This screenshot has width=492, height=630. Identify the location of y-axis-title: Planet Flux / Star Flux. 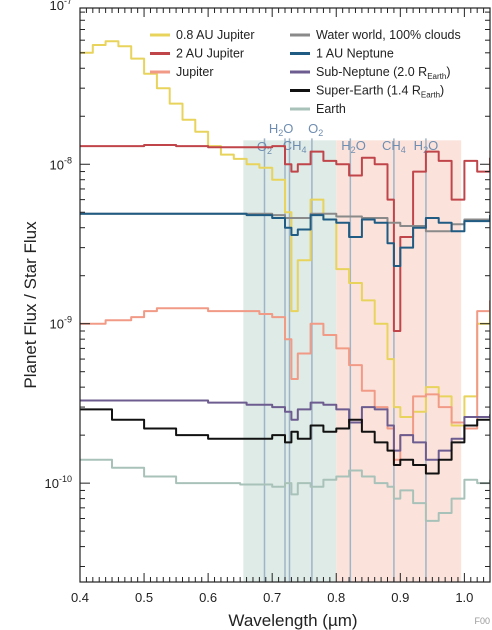
(30, 305).